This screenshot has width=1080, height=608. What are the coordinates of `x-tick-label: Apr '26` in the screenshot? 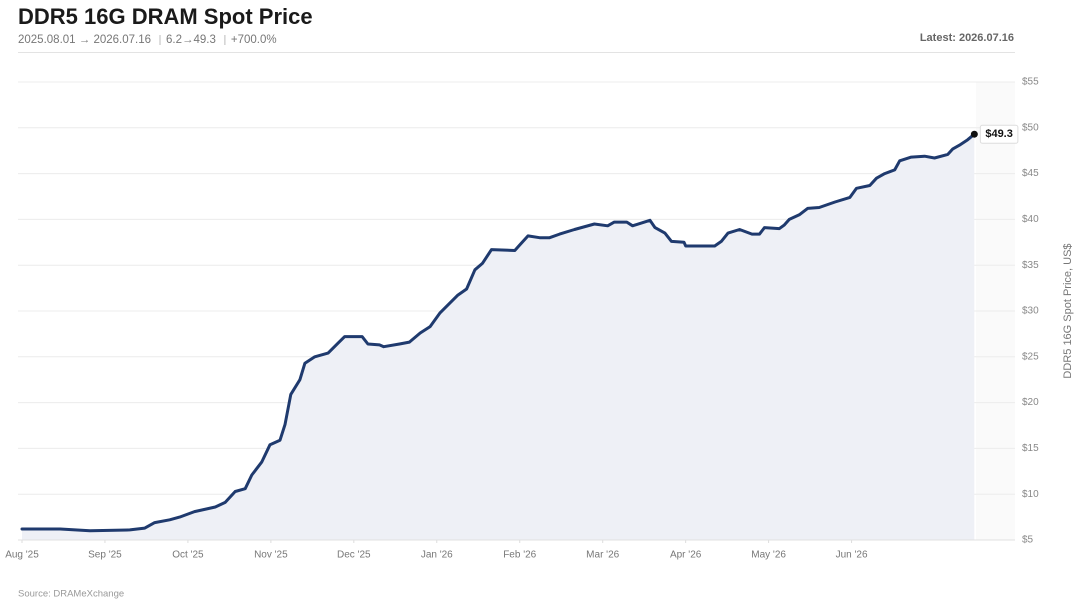 It's located at (686, 555).